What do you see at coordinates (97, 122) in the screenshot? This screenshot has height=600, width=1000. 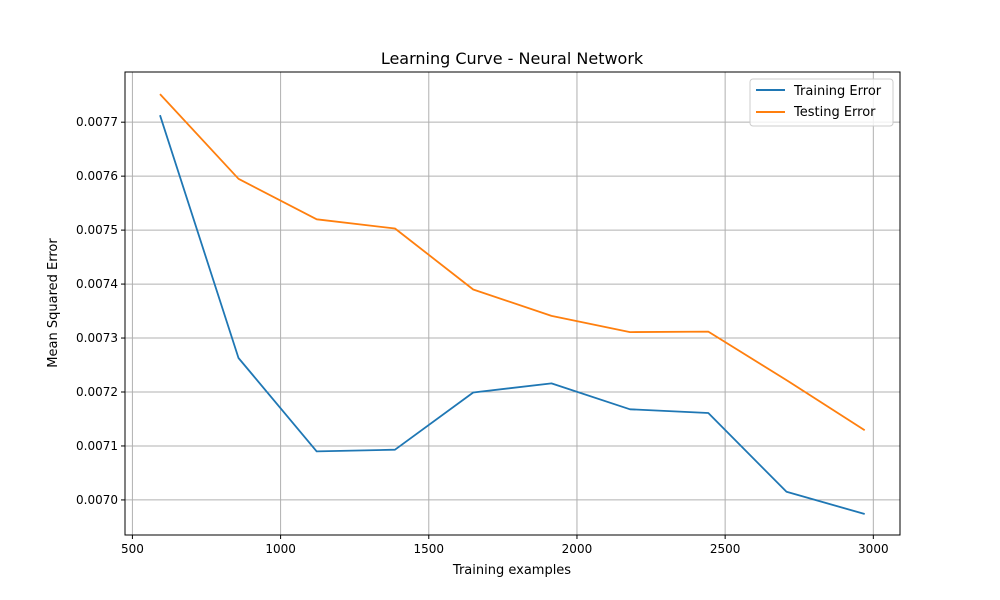 I see `y-tick-label: 0.0077` at bounding box center [97, 122].